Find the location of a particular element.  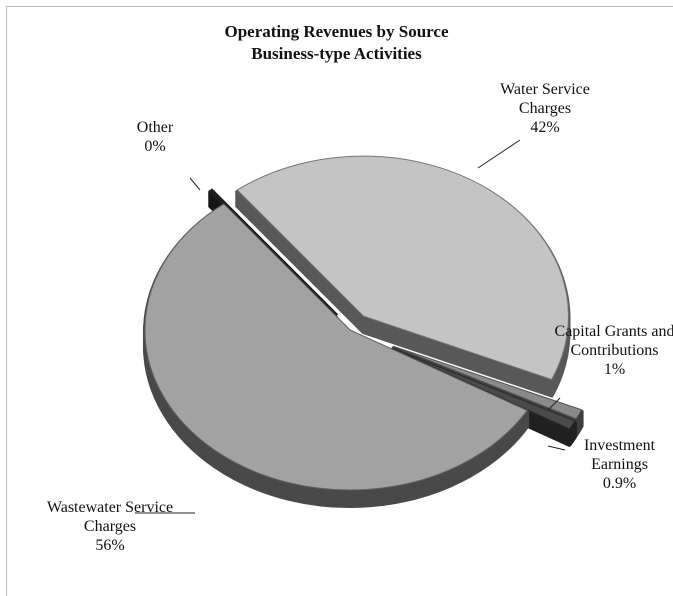

slice-name: Investment Earnings is located at coordinates (619, 455).